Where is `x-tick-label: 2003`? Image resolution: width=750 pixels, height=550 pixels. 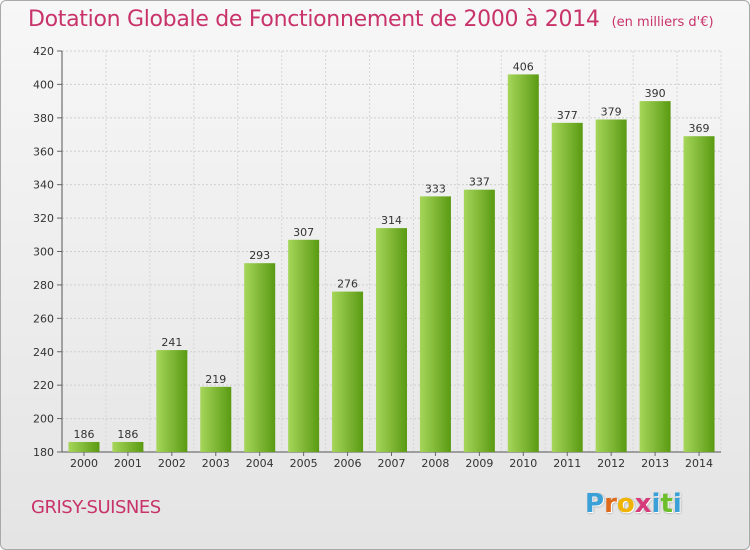
x-tick-label: 2003 is located at coordinates (216, 463).